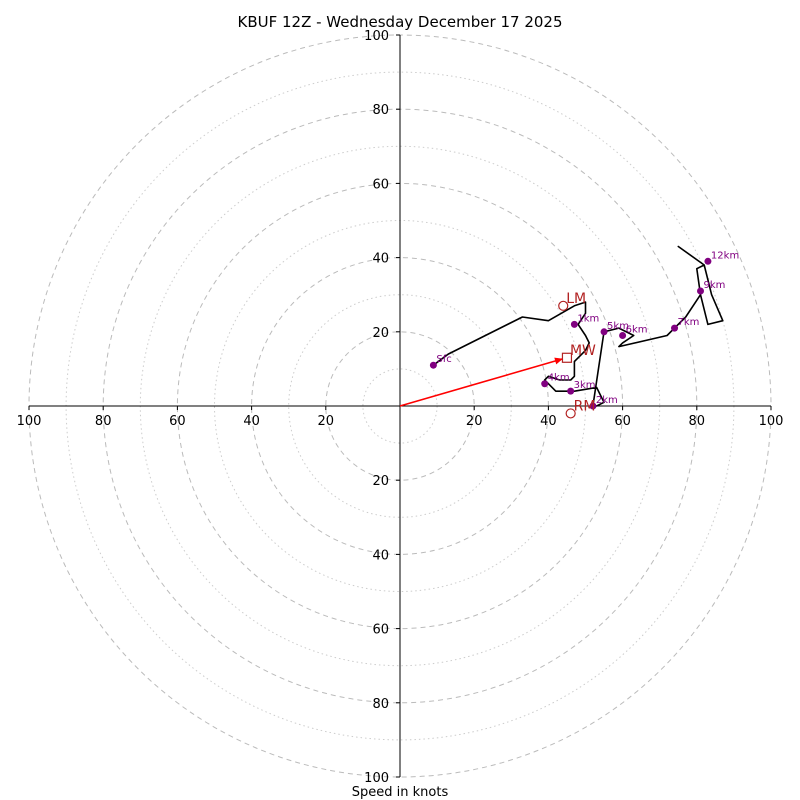 The width and height of the screenshot is (800, 800). What do you see at coordinates (623, 336) in the screenshot?
I see `height-dot-6km` at bounding box center [623, 336].